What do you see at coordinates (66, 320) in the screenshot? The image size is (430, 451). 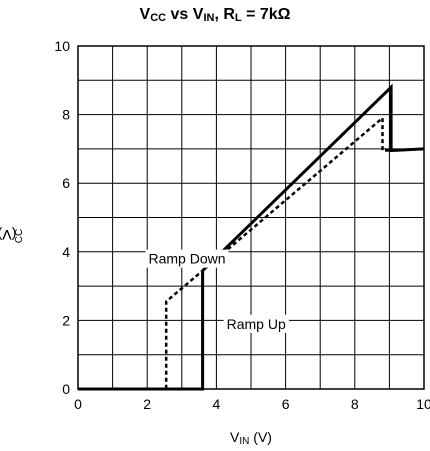 I see `y-tick-label: 2` at bounding box center [66, 320].